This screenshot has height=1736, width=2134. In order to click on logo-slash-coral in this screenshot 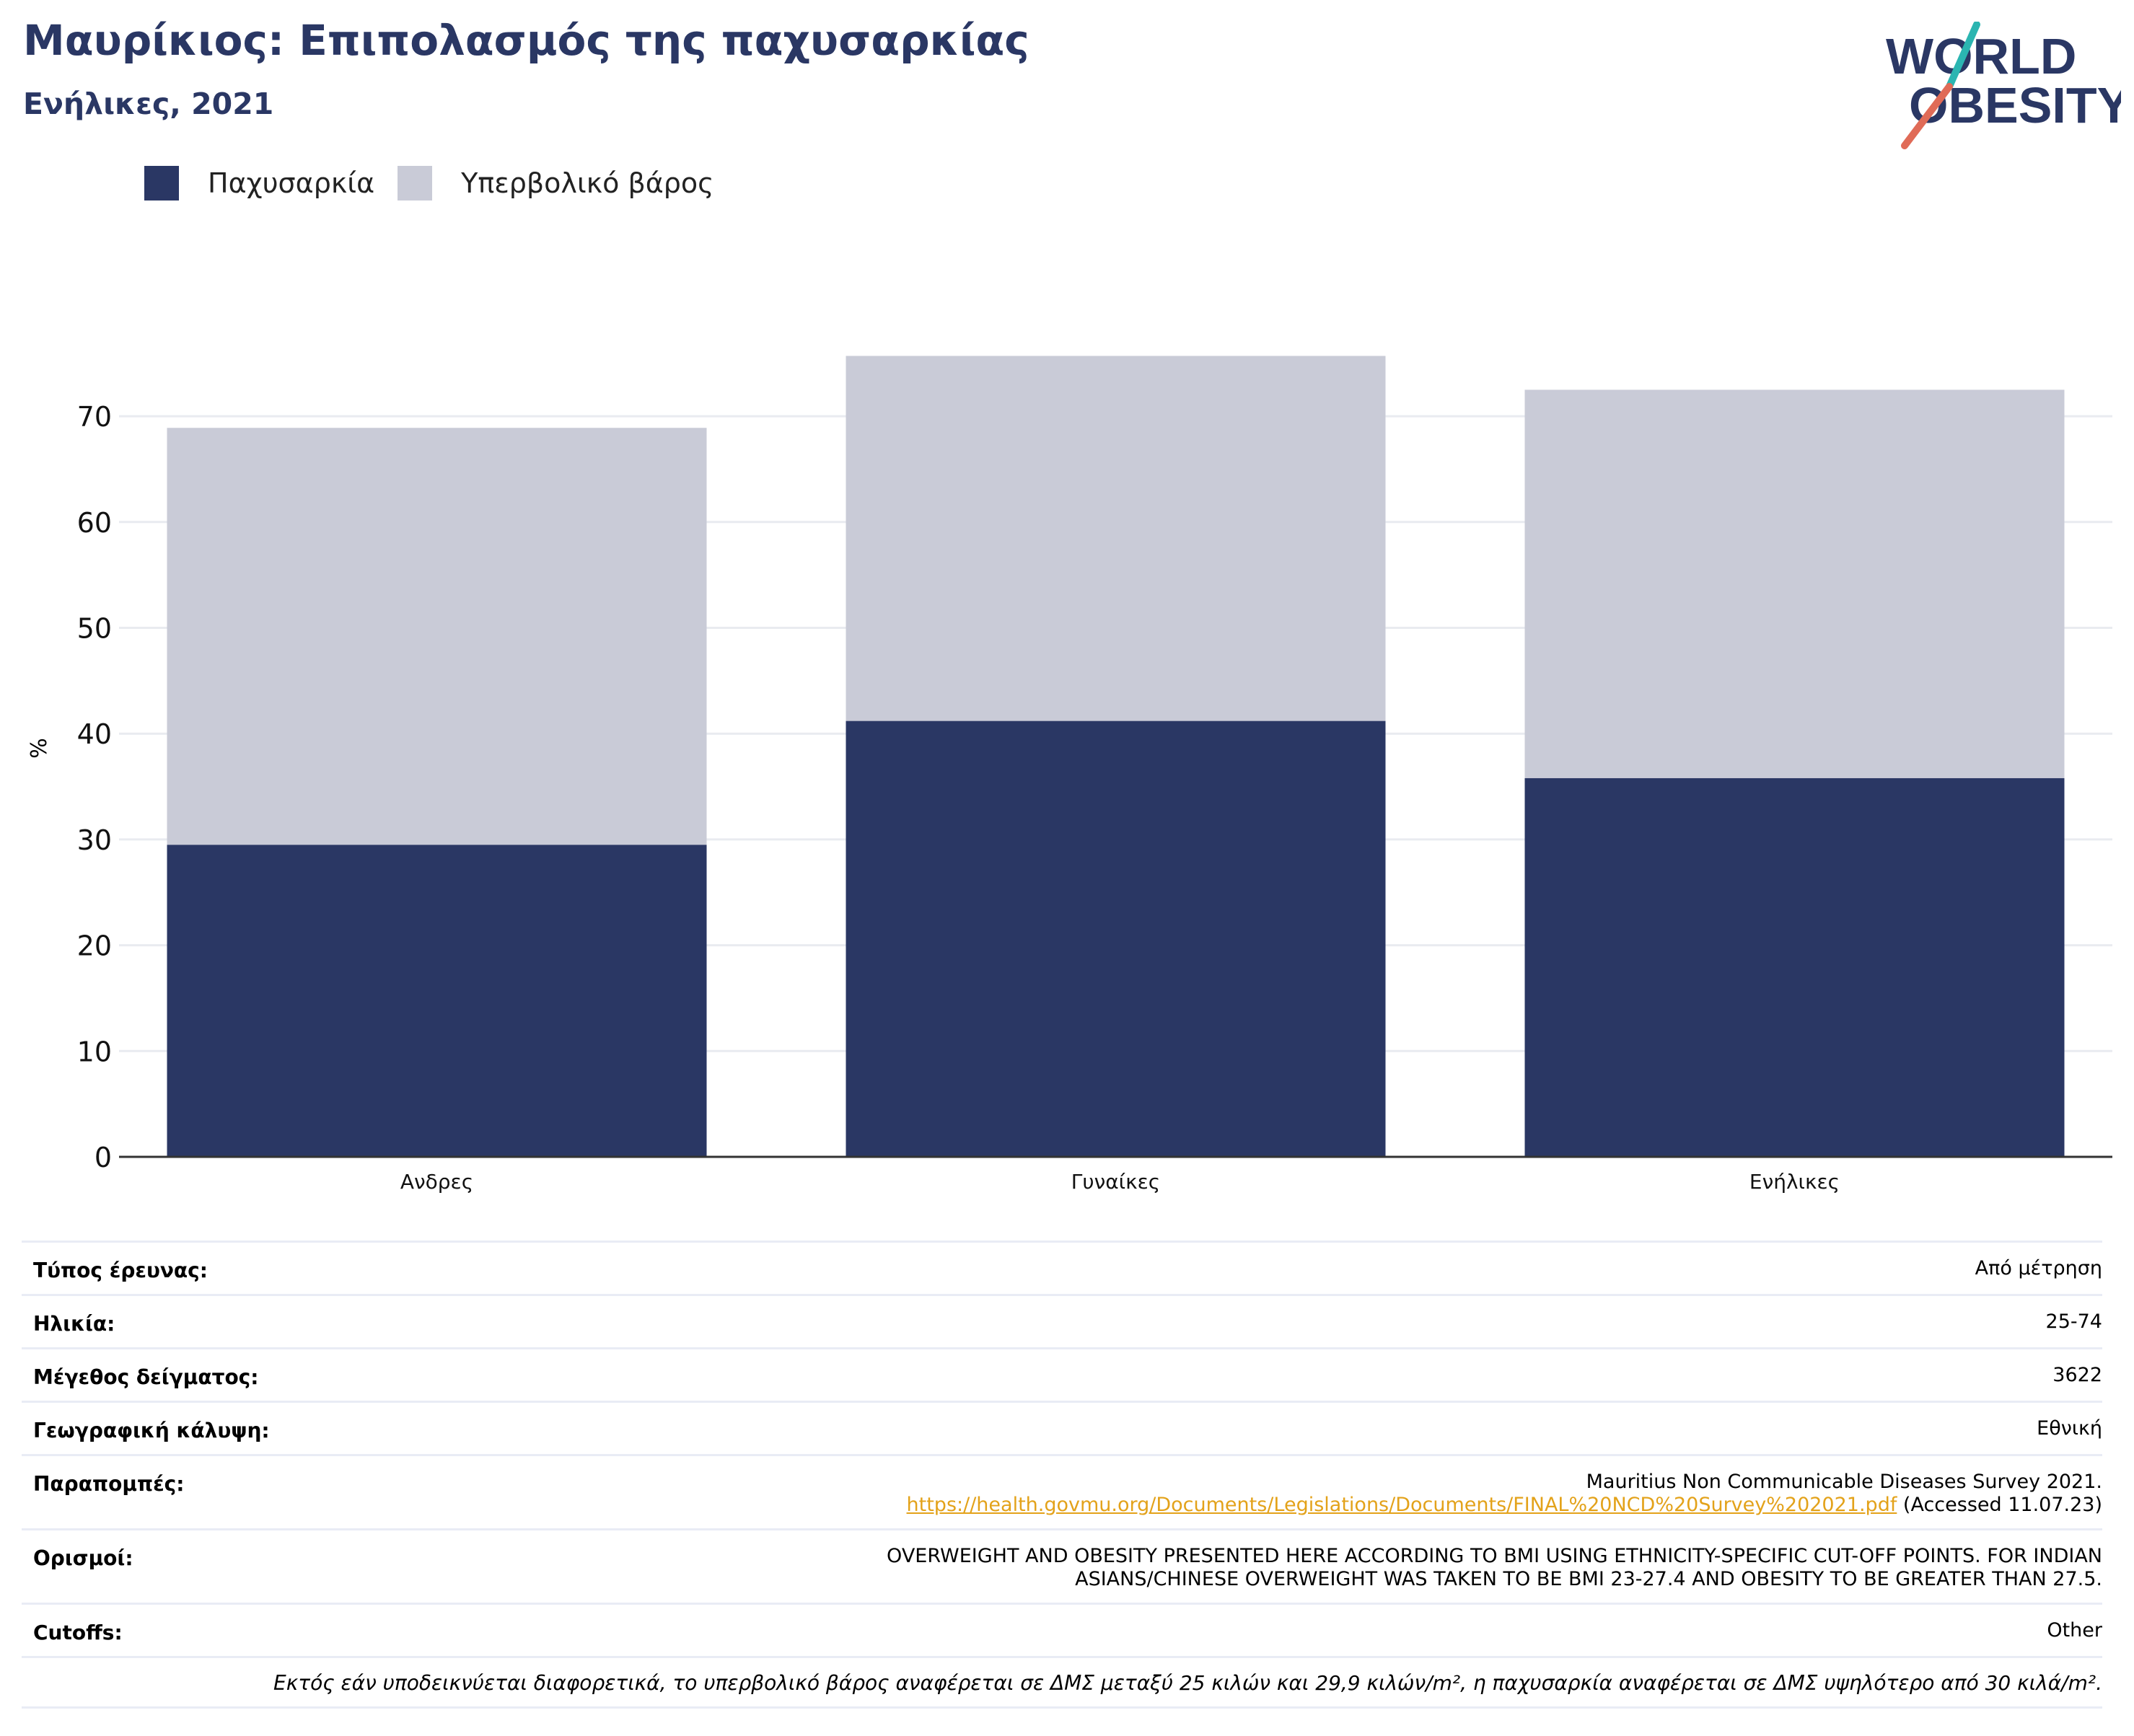, I will do `click(1927, 116)`.